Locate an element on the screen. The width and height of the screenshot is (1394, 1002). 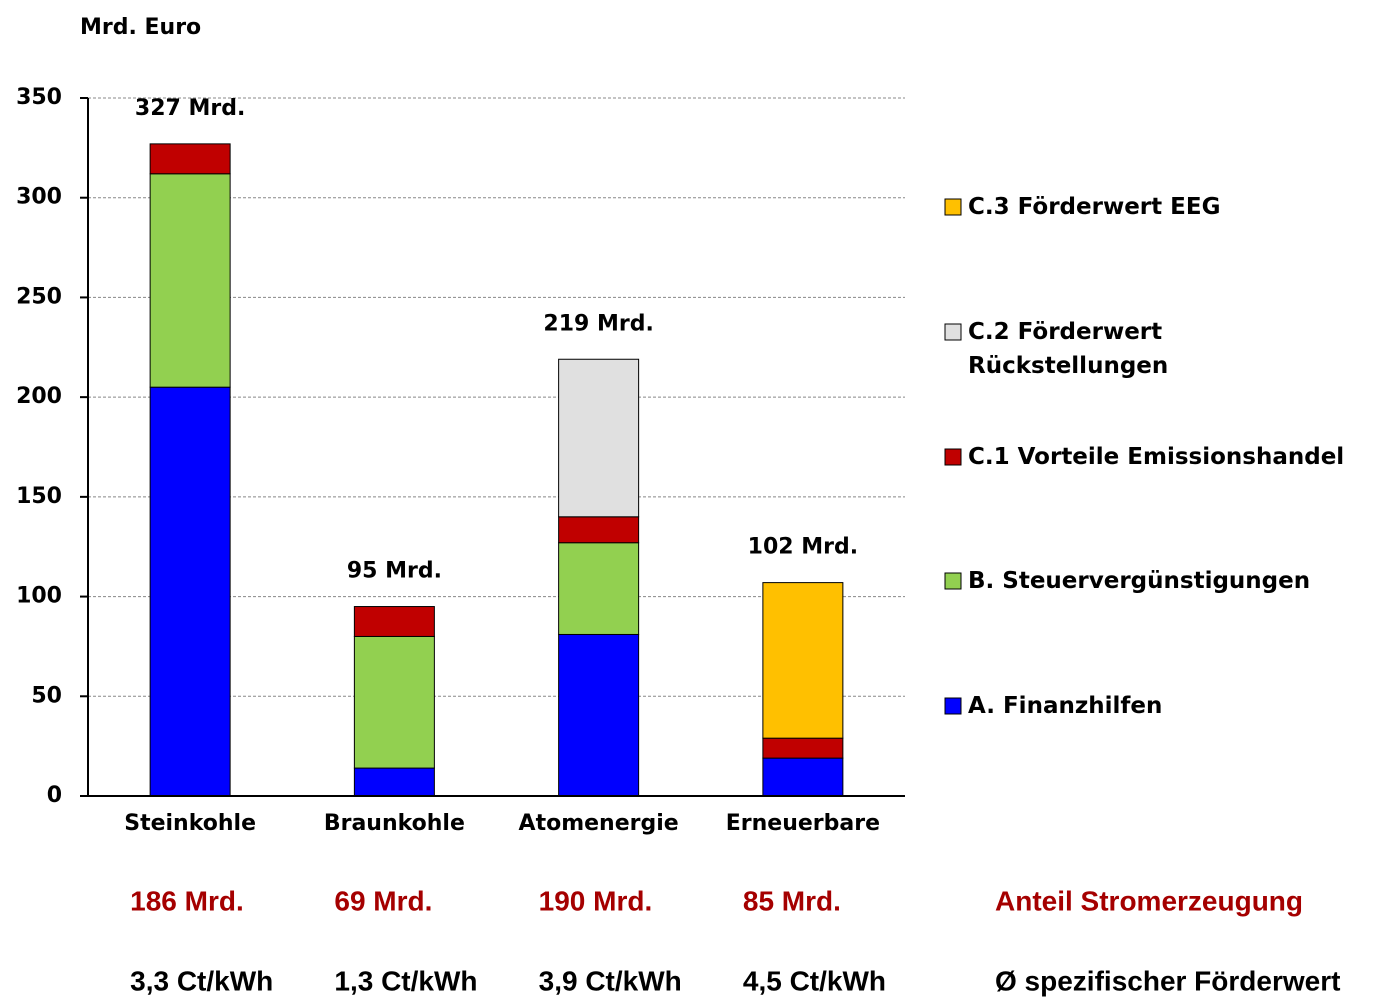
legend-label: C.3 Förderwert EEG is located at coordinates (1094, 207).